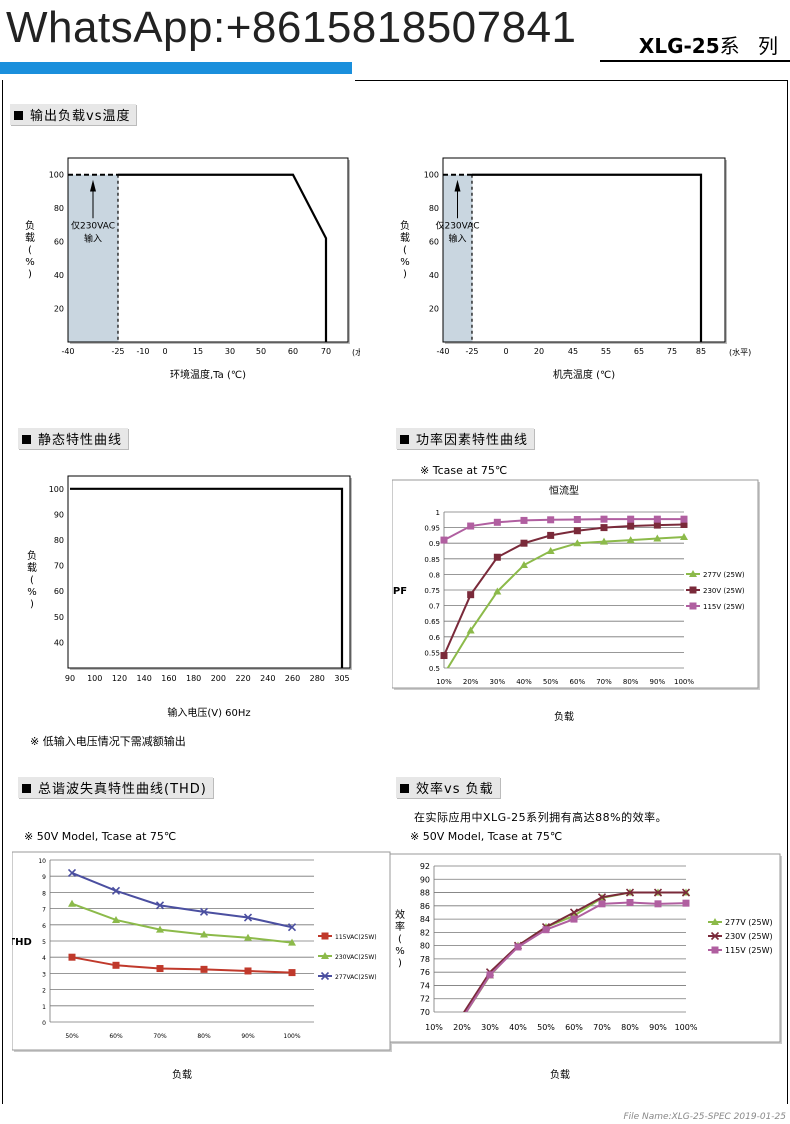  I want to click on y-tick-label: 0.65, so click(432, 622).